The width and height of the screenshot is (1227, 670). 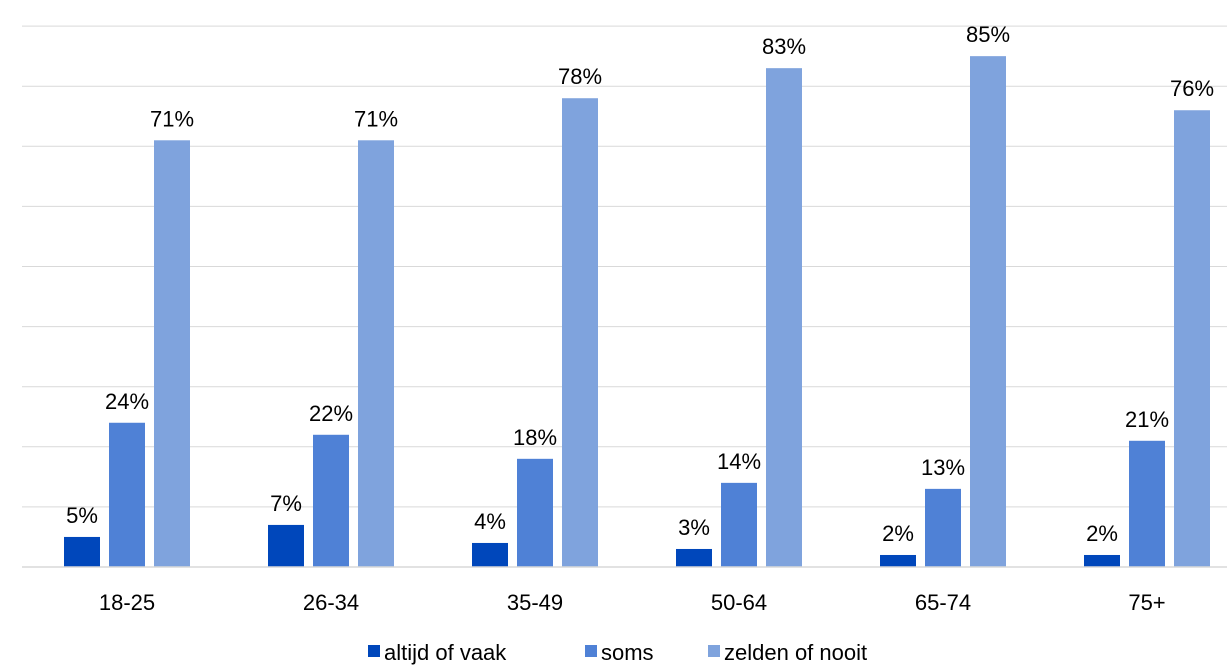 What do you see at coordinates (490, 521) in the screenshot?
I see `data-label: 4%` at bounding box center [490, 521].